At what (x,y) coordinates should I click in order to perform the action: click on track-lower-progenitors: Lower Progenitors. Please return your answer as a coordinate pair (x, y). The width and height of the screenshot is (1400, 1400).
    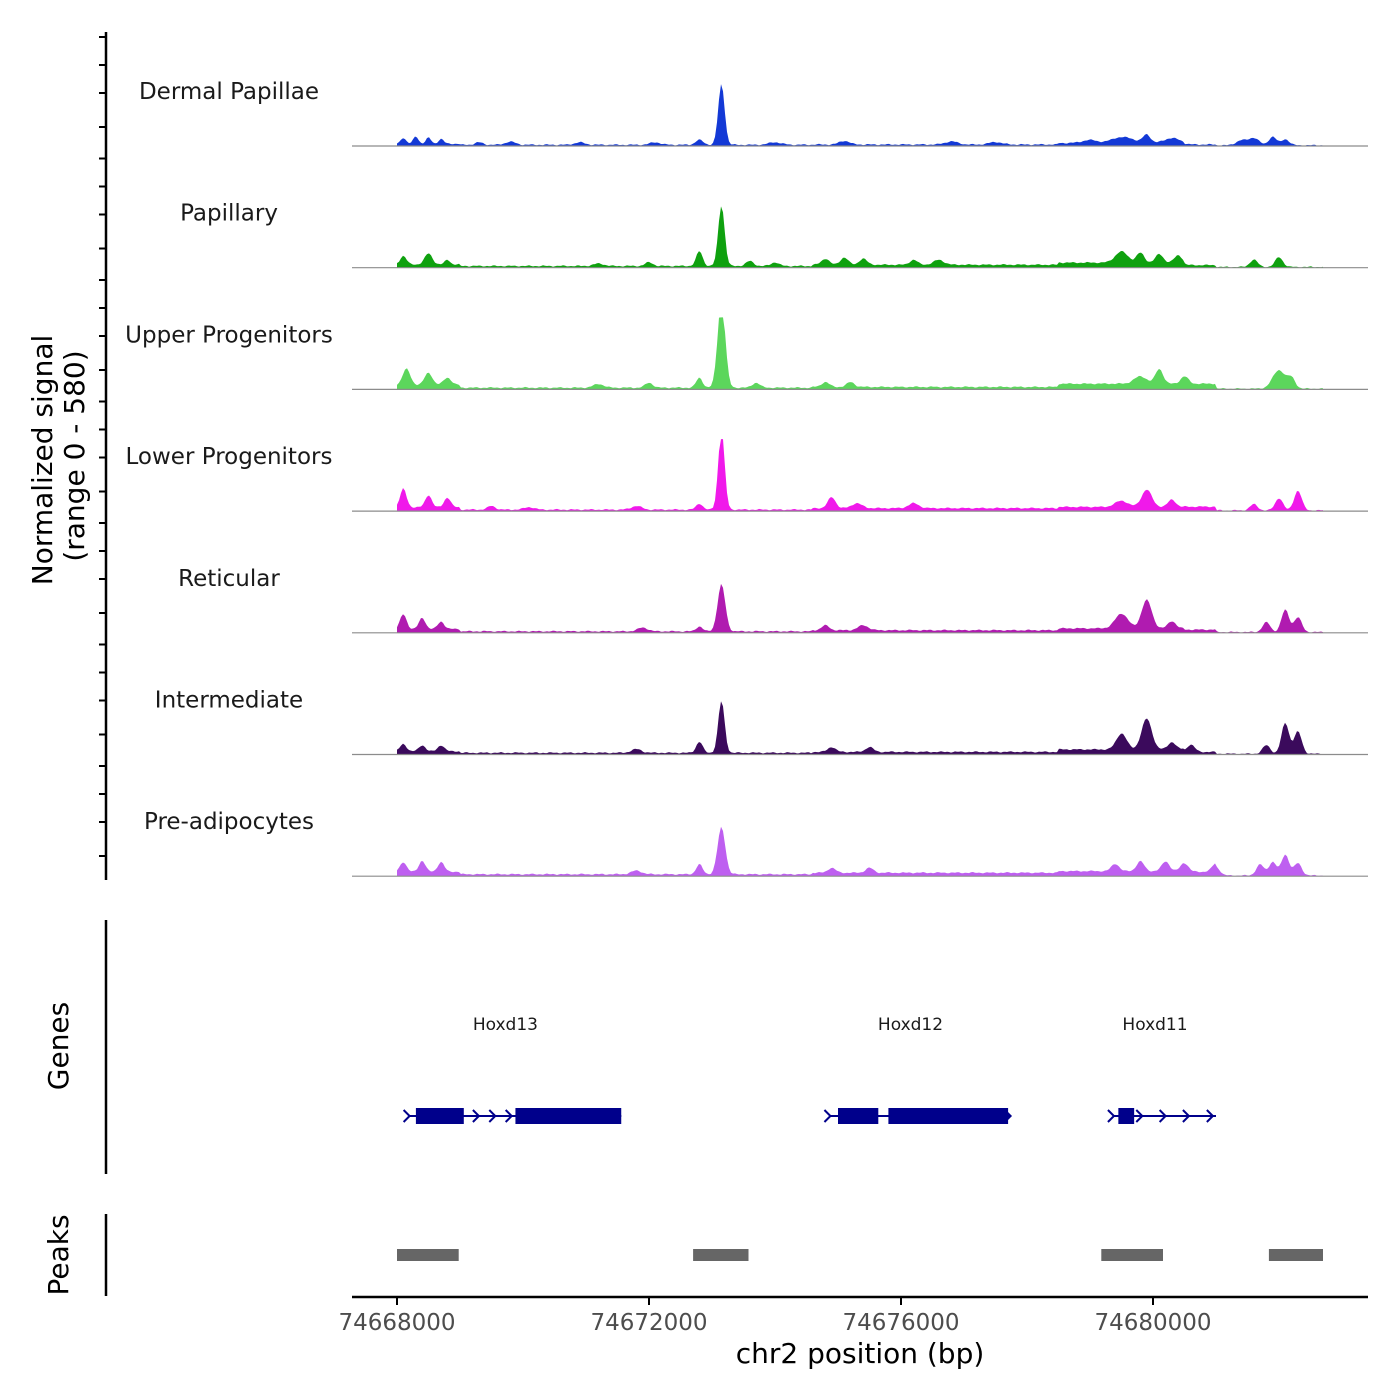
    Looking at the image, I should click on (747, 475).